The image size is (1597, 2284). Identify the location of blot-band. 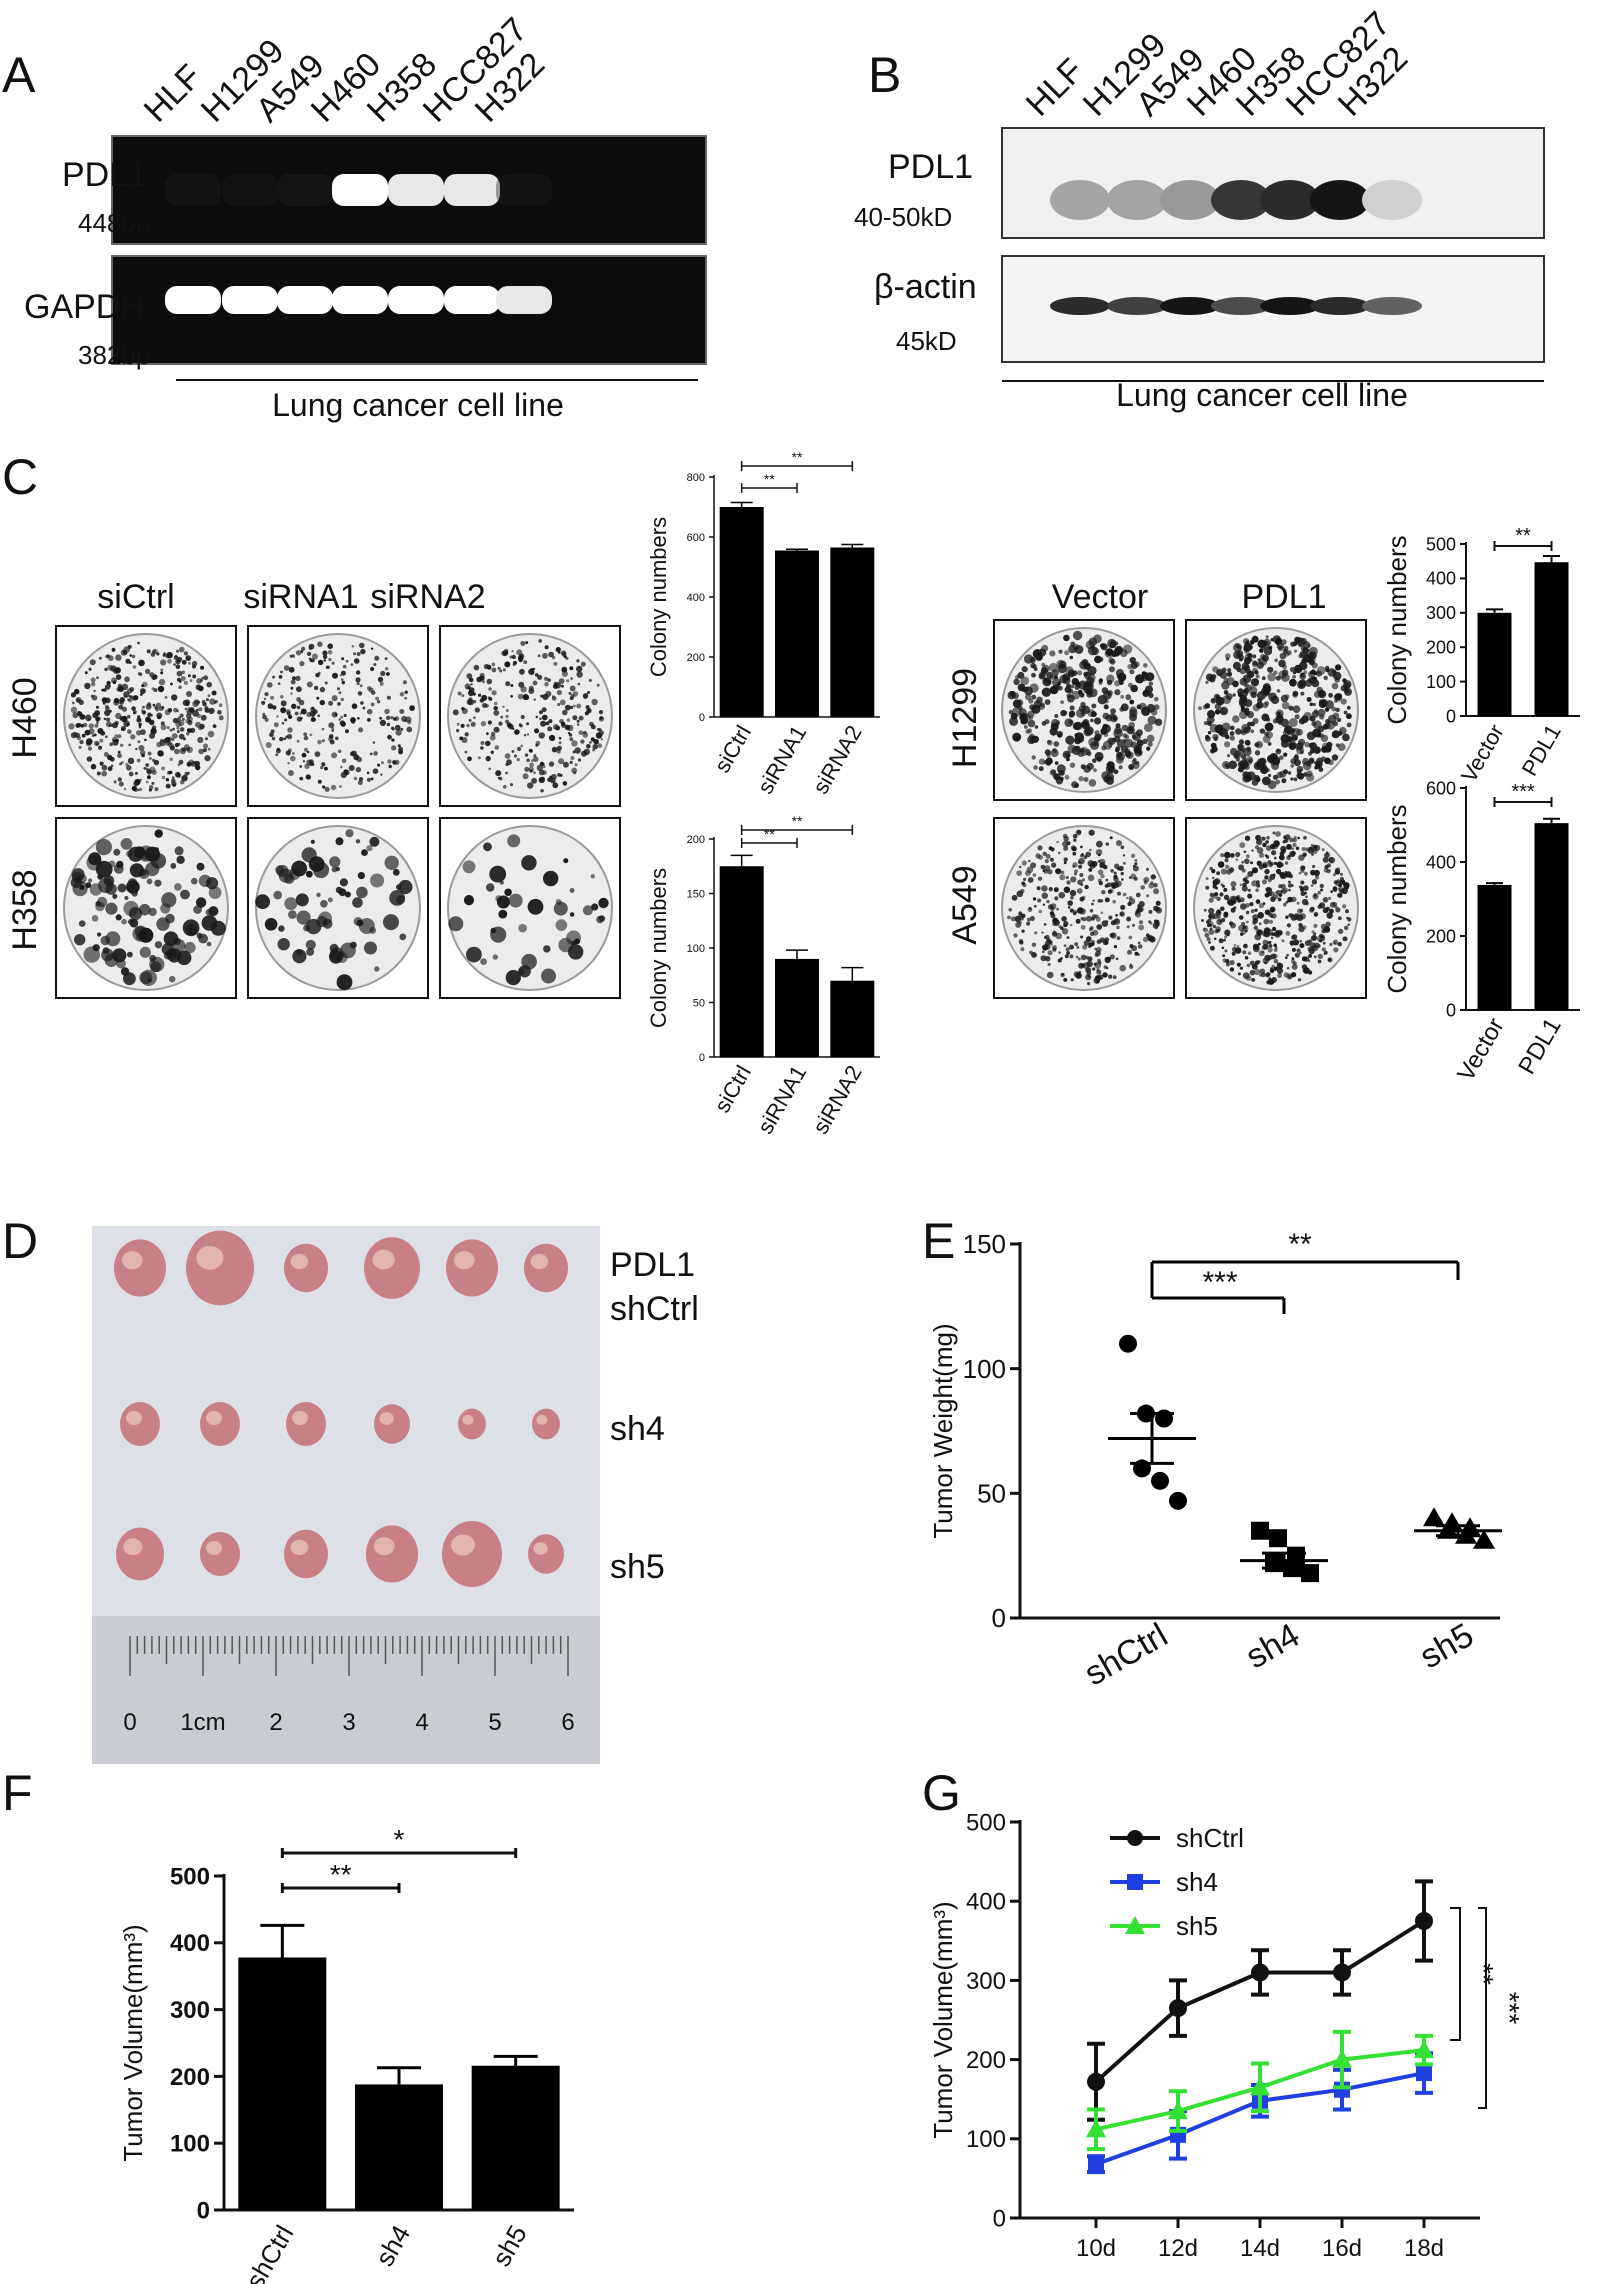
(1190, 306).